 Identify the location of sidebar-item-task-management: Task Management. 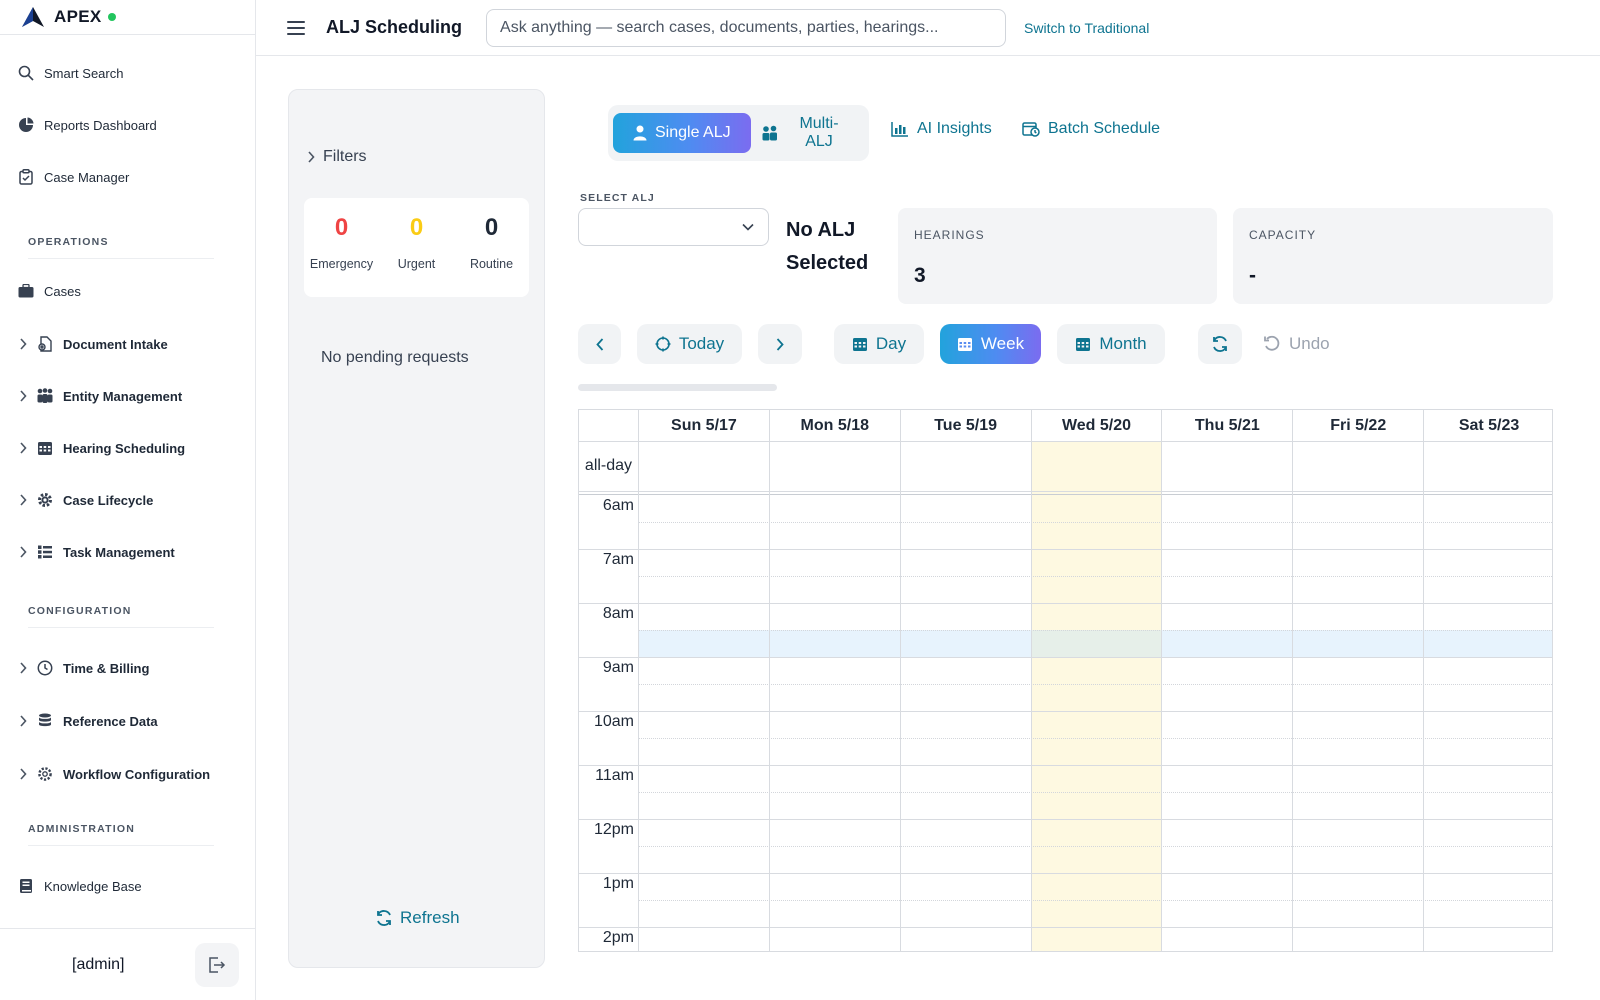
(127, 552).